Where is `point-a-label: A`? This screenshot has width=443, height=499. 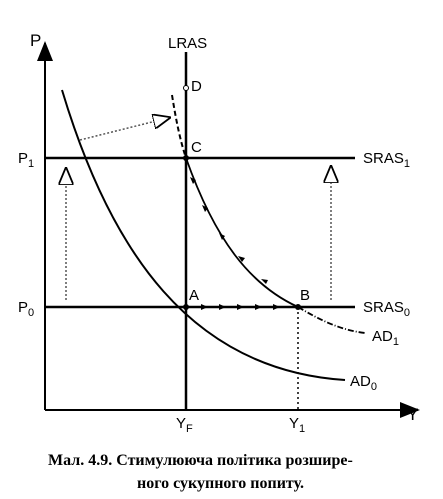 point-a-label: A is located at coordinates (194, 295).